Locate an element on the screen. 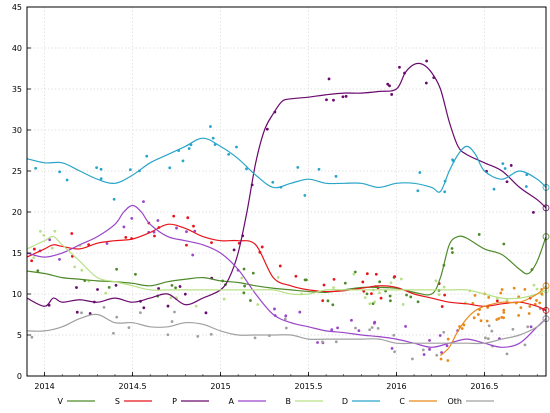 The width and height of the screenshot is (550, 413). y-tick-label: 25 is located at coordinates (17, 171).